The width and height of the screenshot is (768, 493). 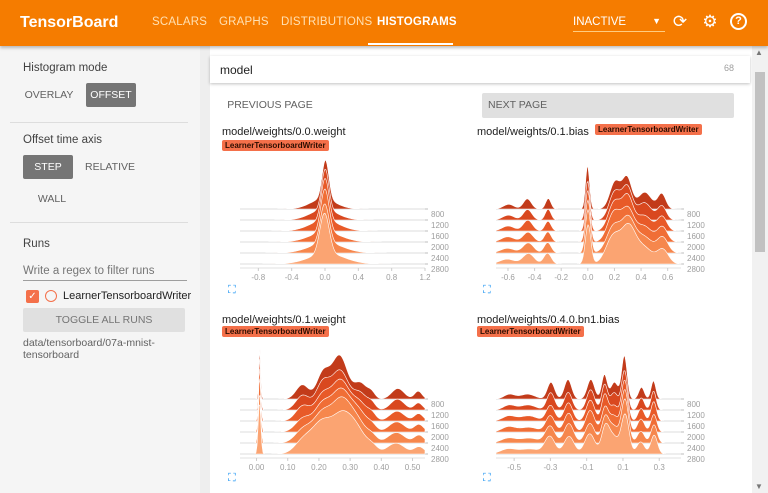 I want to click on previous-page-button: PREVIOUS PAGE, so click(x=270, y=105).